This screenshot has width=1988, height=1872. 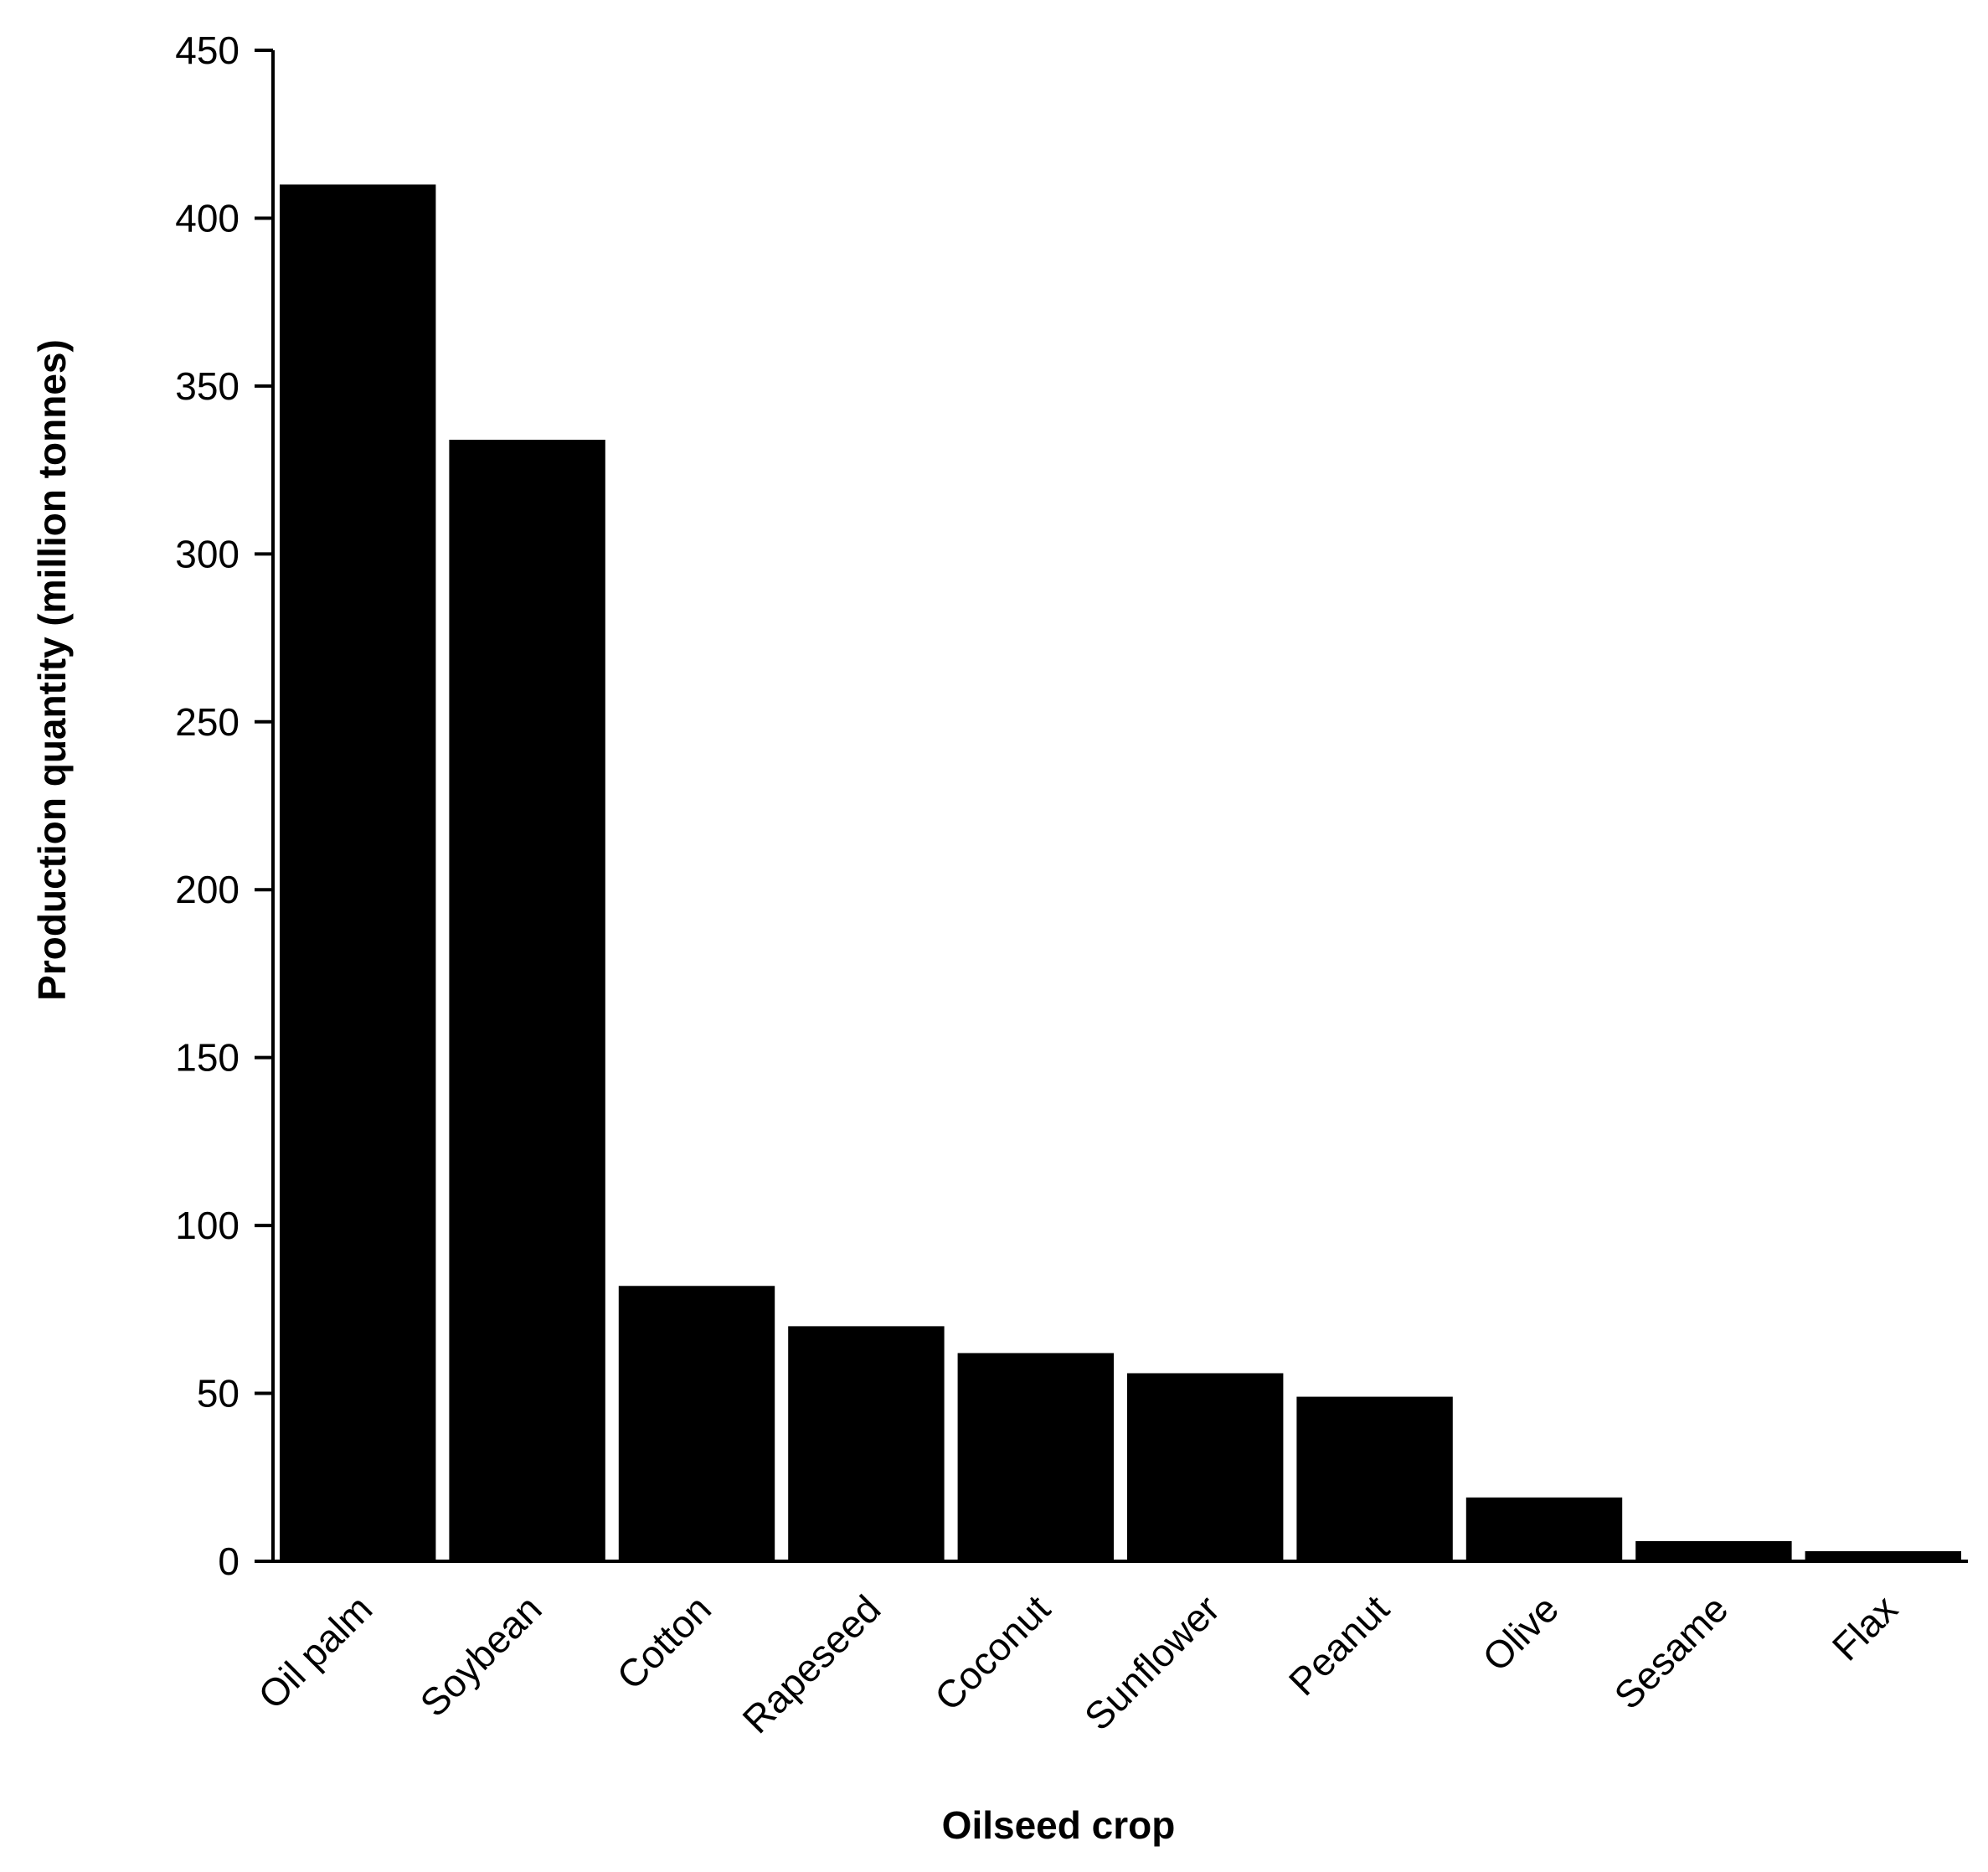 What do you see at coordinates (228, 1561) in the screenshot?
I see `y-tick-label: 0` at bounding box center [228, 1561].